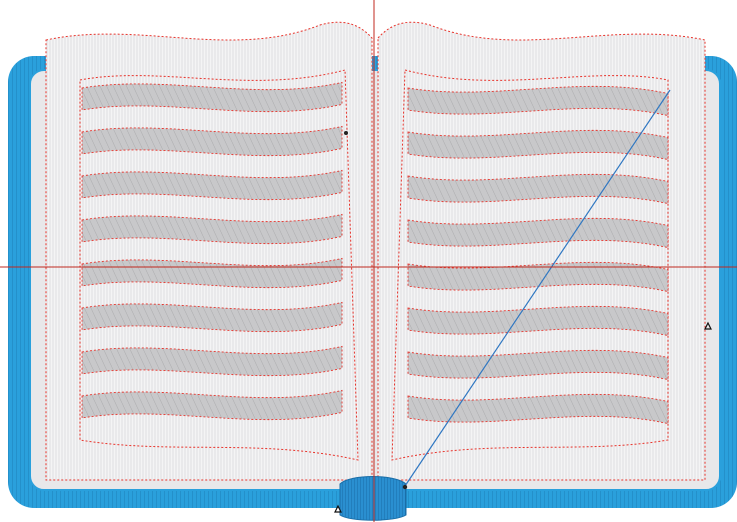 This screenshot has height=522, width=737. I want to click on start-point-marker, so click(346, 133).